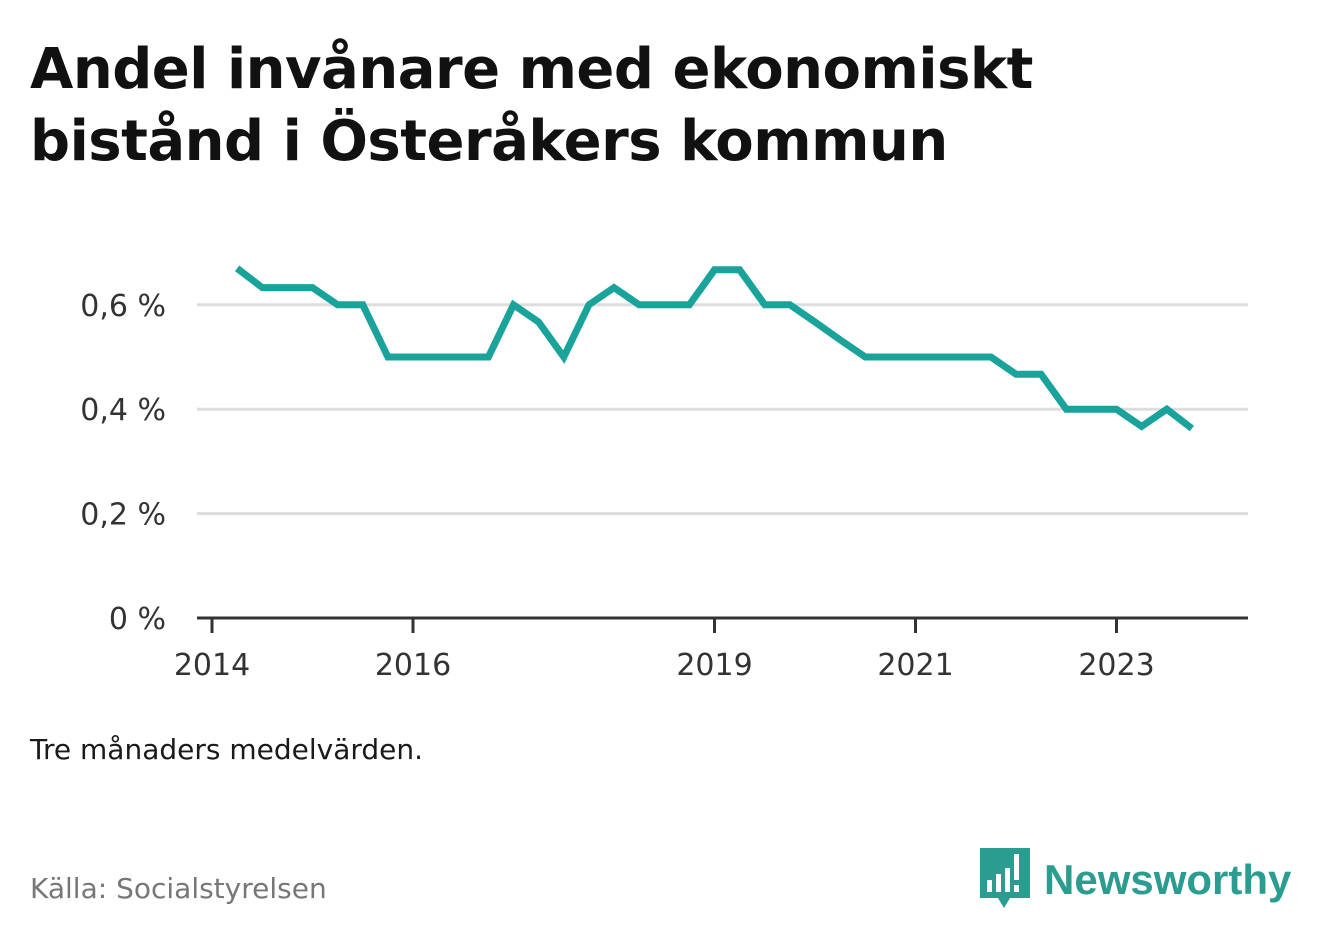 This screenshot has height=939, width=1322. What do you see at coordinates (123, 515) in the screenshot?
I see `y-tick-label: 0,2 %` at bounding box center [123, 515].